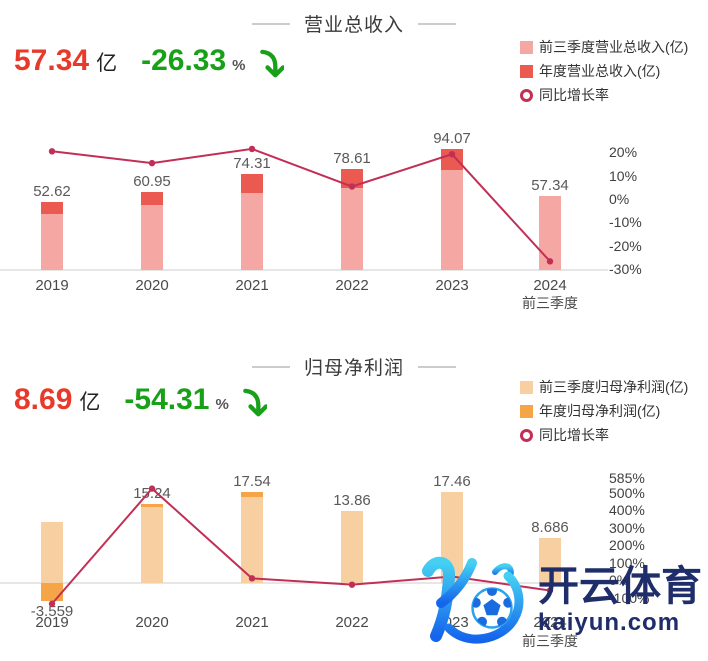  I want to click on right-axis-tick: -20%, so click(625, 245).